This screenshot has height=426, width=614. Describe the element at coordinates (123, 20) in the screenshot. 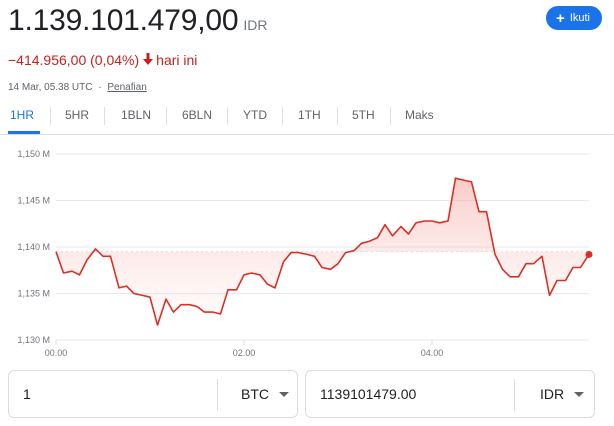

I see `current-price: 1.139.101.479,00` at that location.